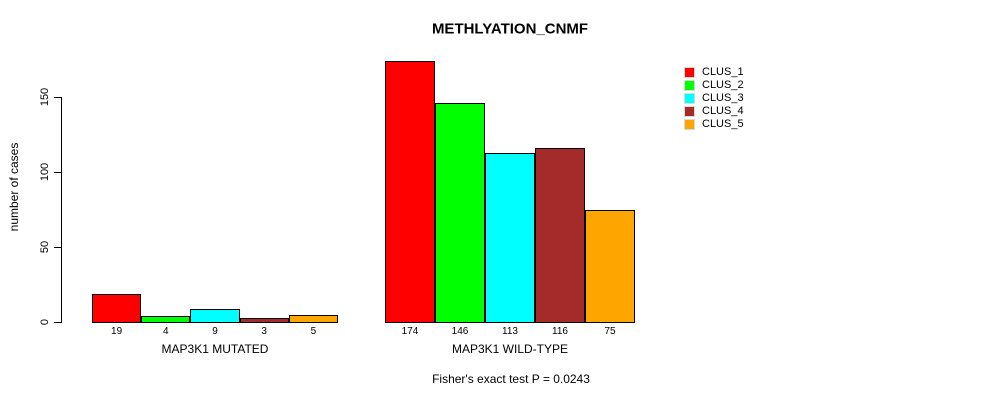  I want to click on bar-value-label: 19, so click(117, 331).